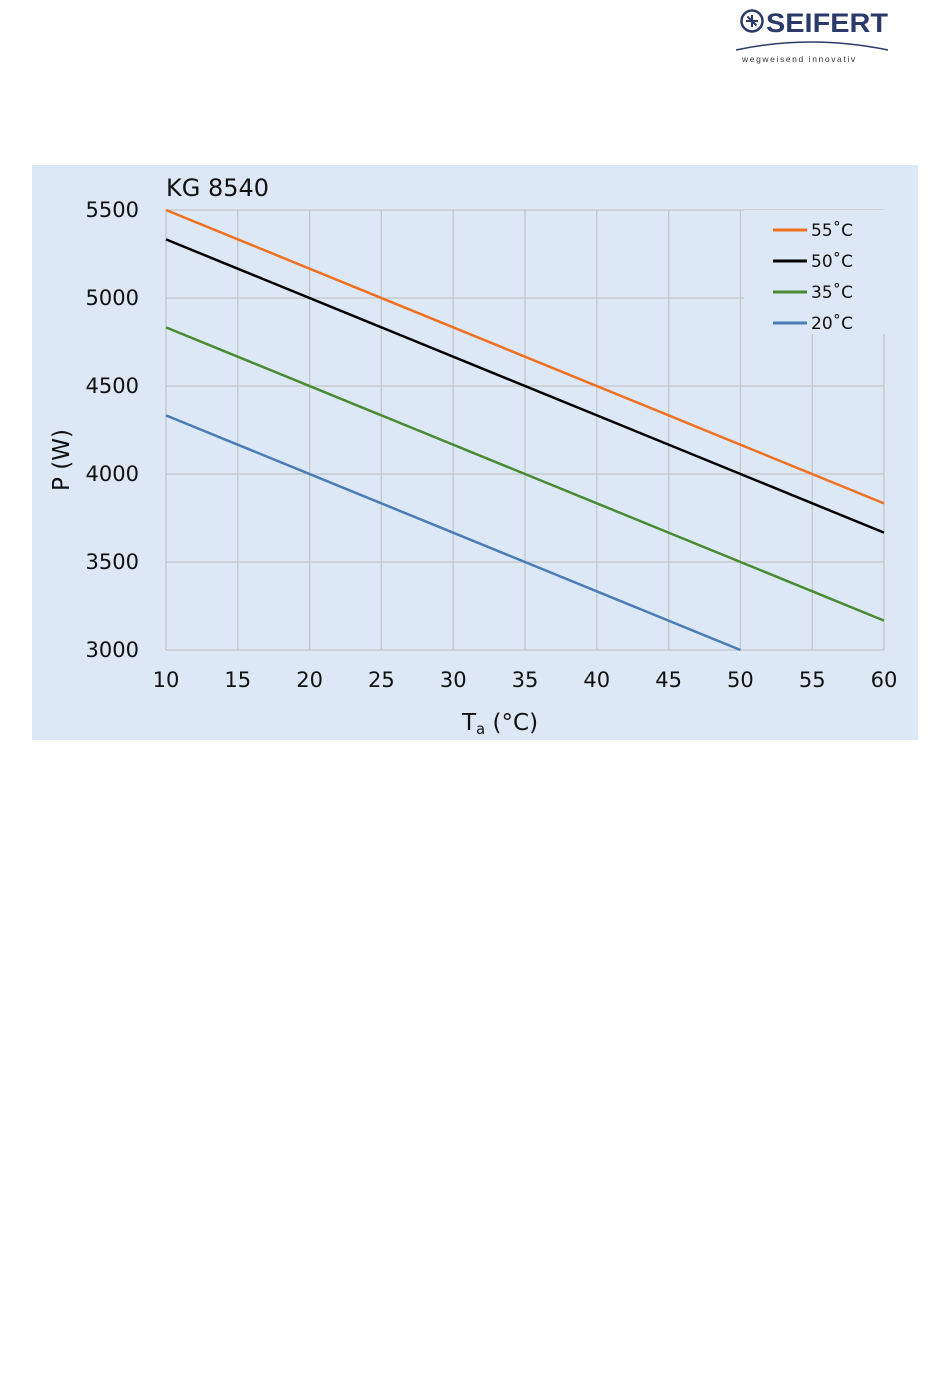  I want to click on y-tick-label: 4000, so click(112, 474).